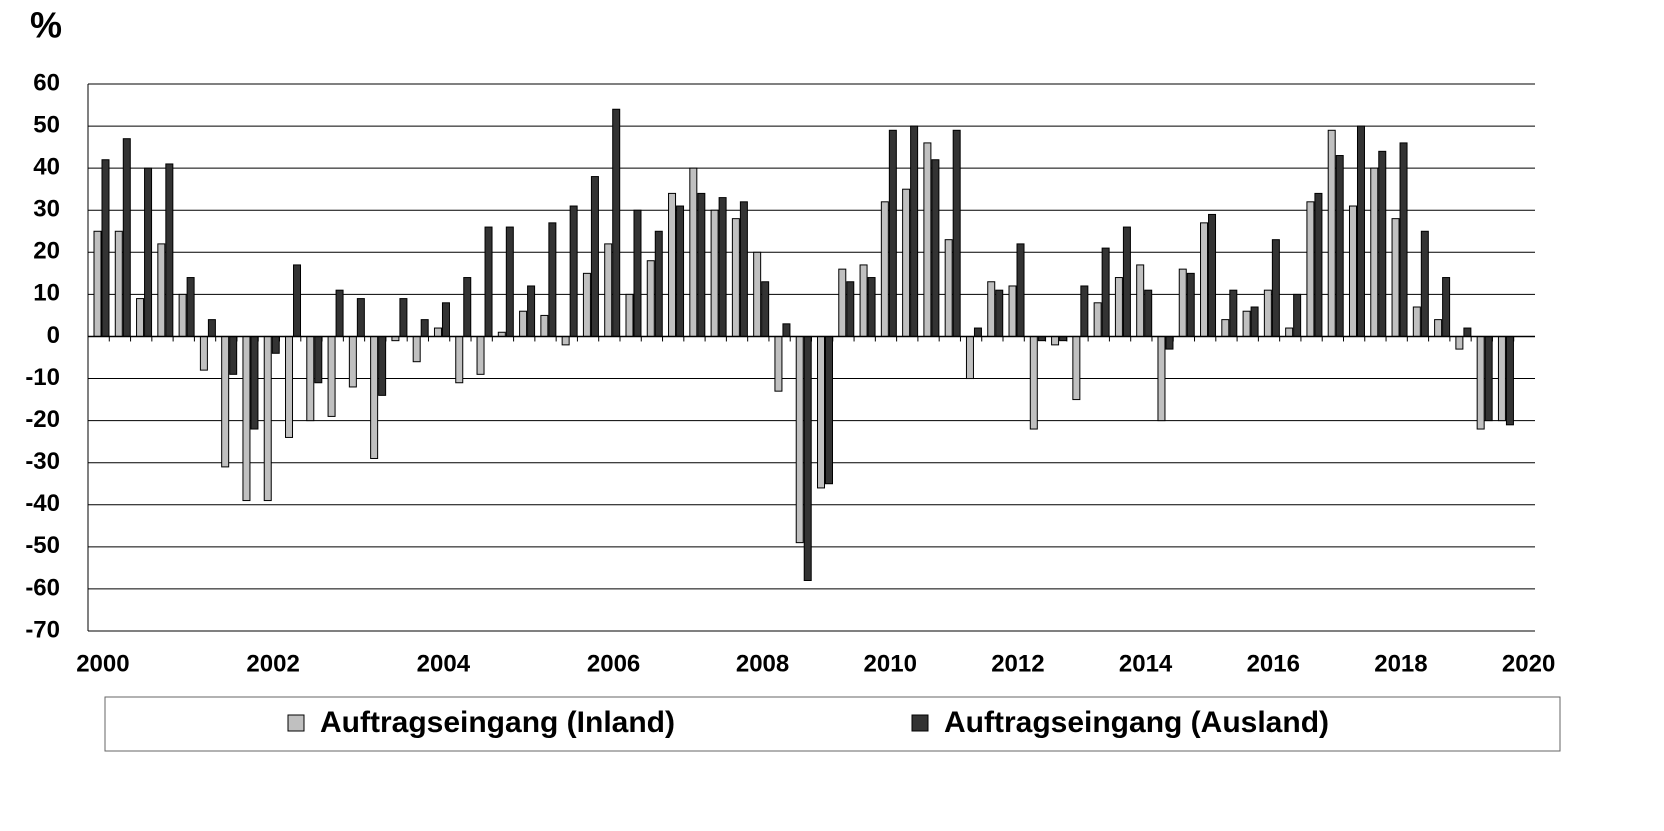 The image size is (1664, 831). I want to click on x-tick-label: 2002, so click(272, 663).